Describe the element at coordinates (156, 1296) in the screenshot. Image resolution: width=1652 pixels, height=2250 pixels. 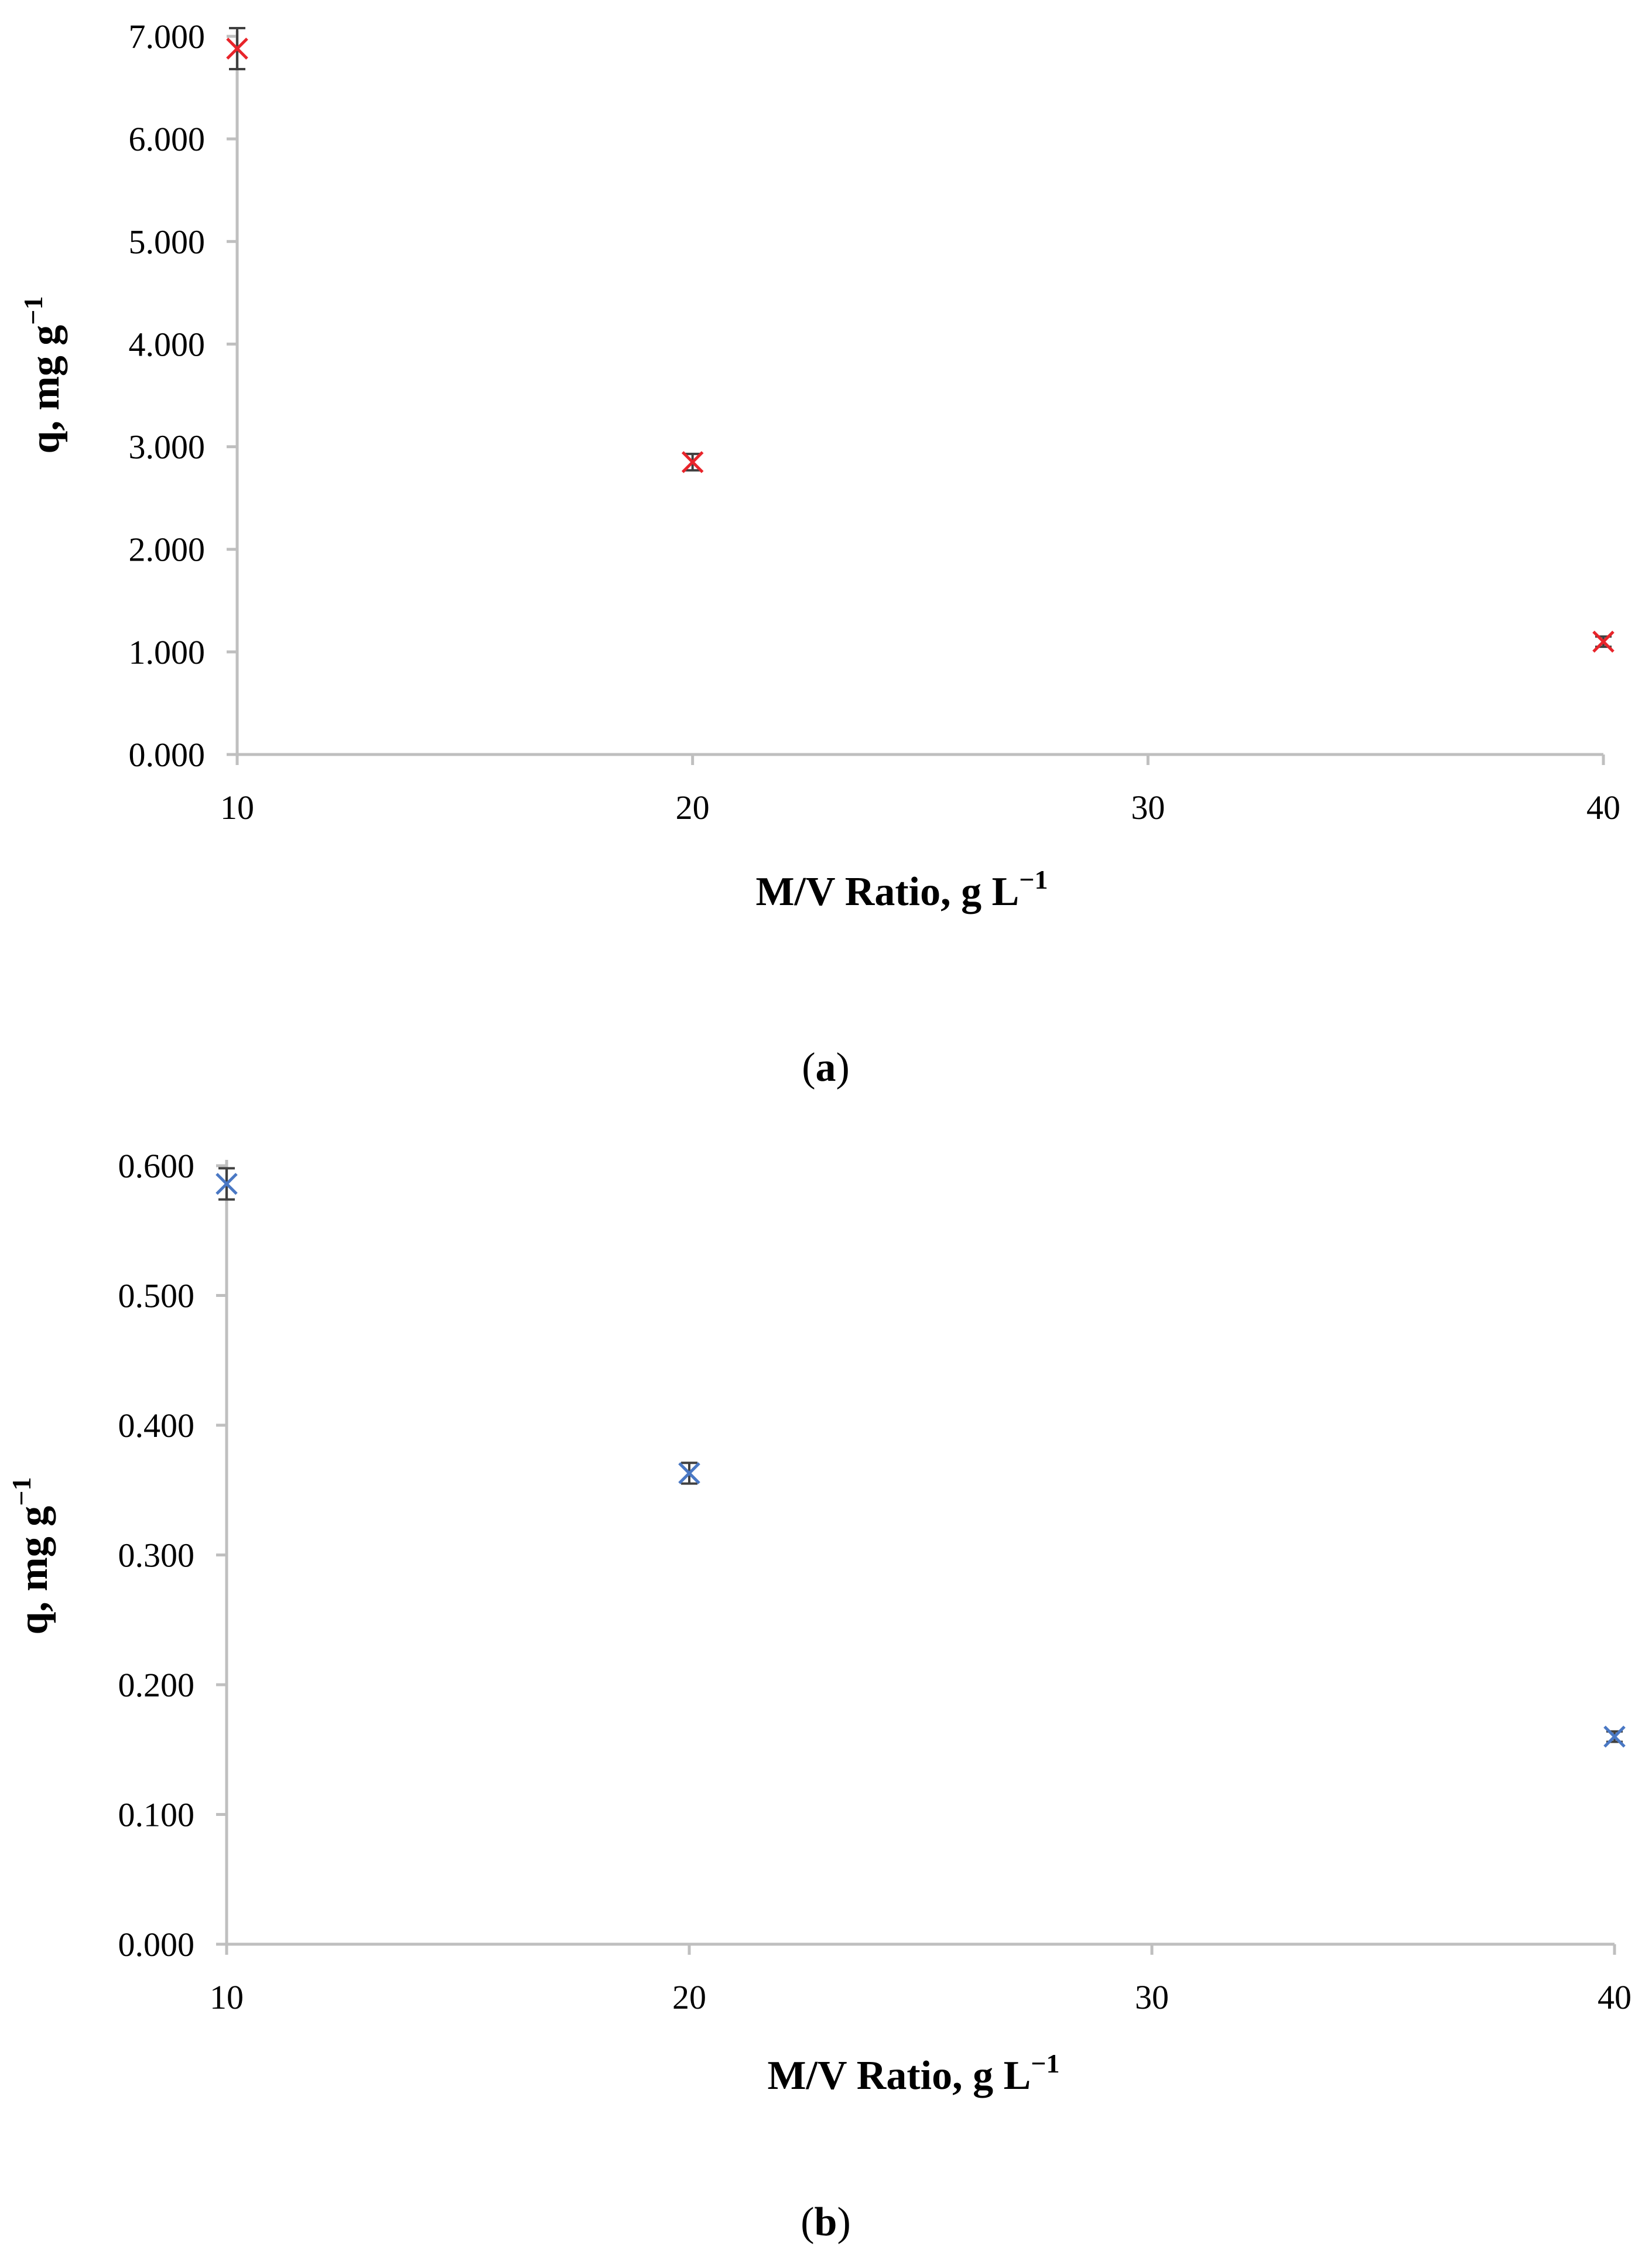
I see `y-tick-label-b: 0.500` at that location.